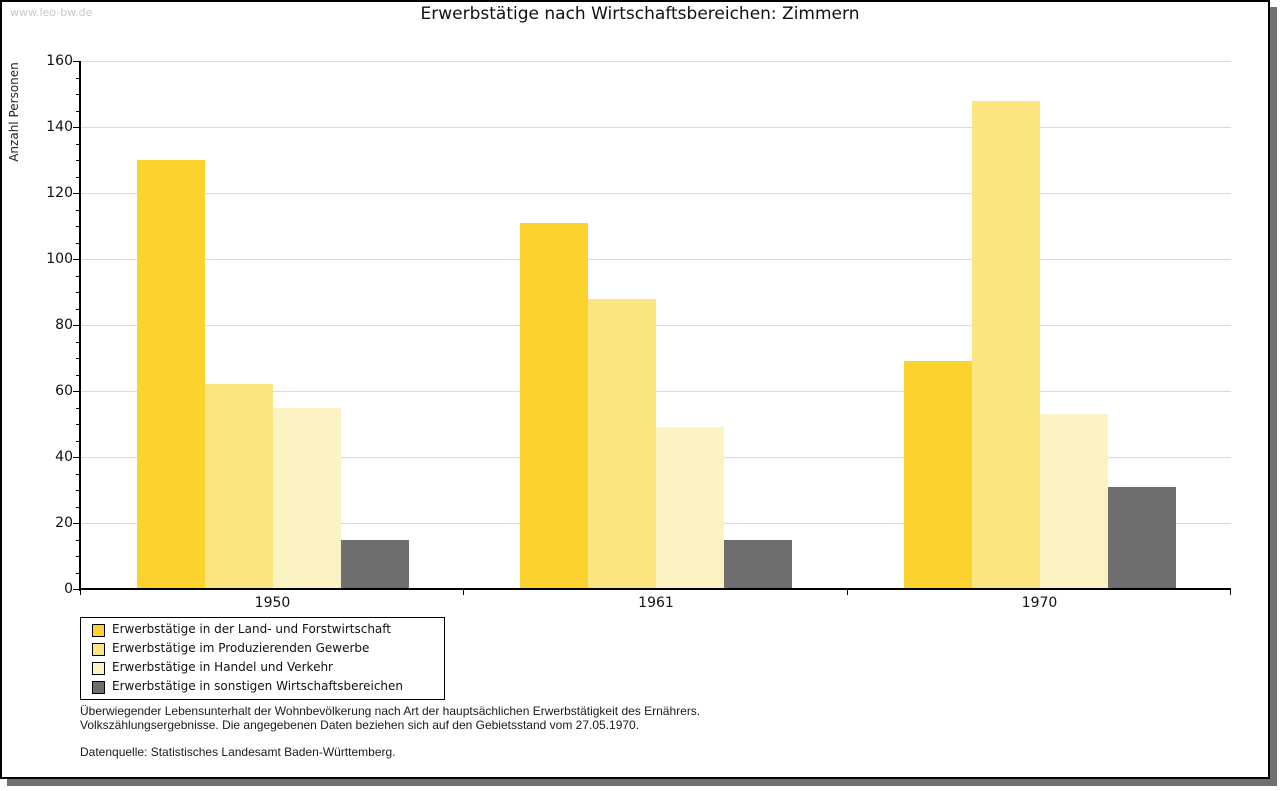  I want to click on x-tick-label-1970: 1970, so click(1039, 603).